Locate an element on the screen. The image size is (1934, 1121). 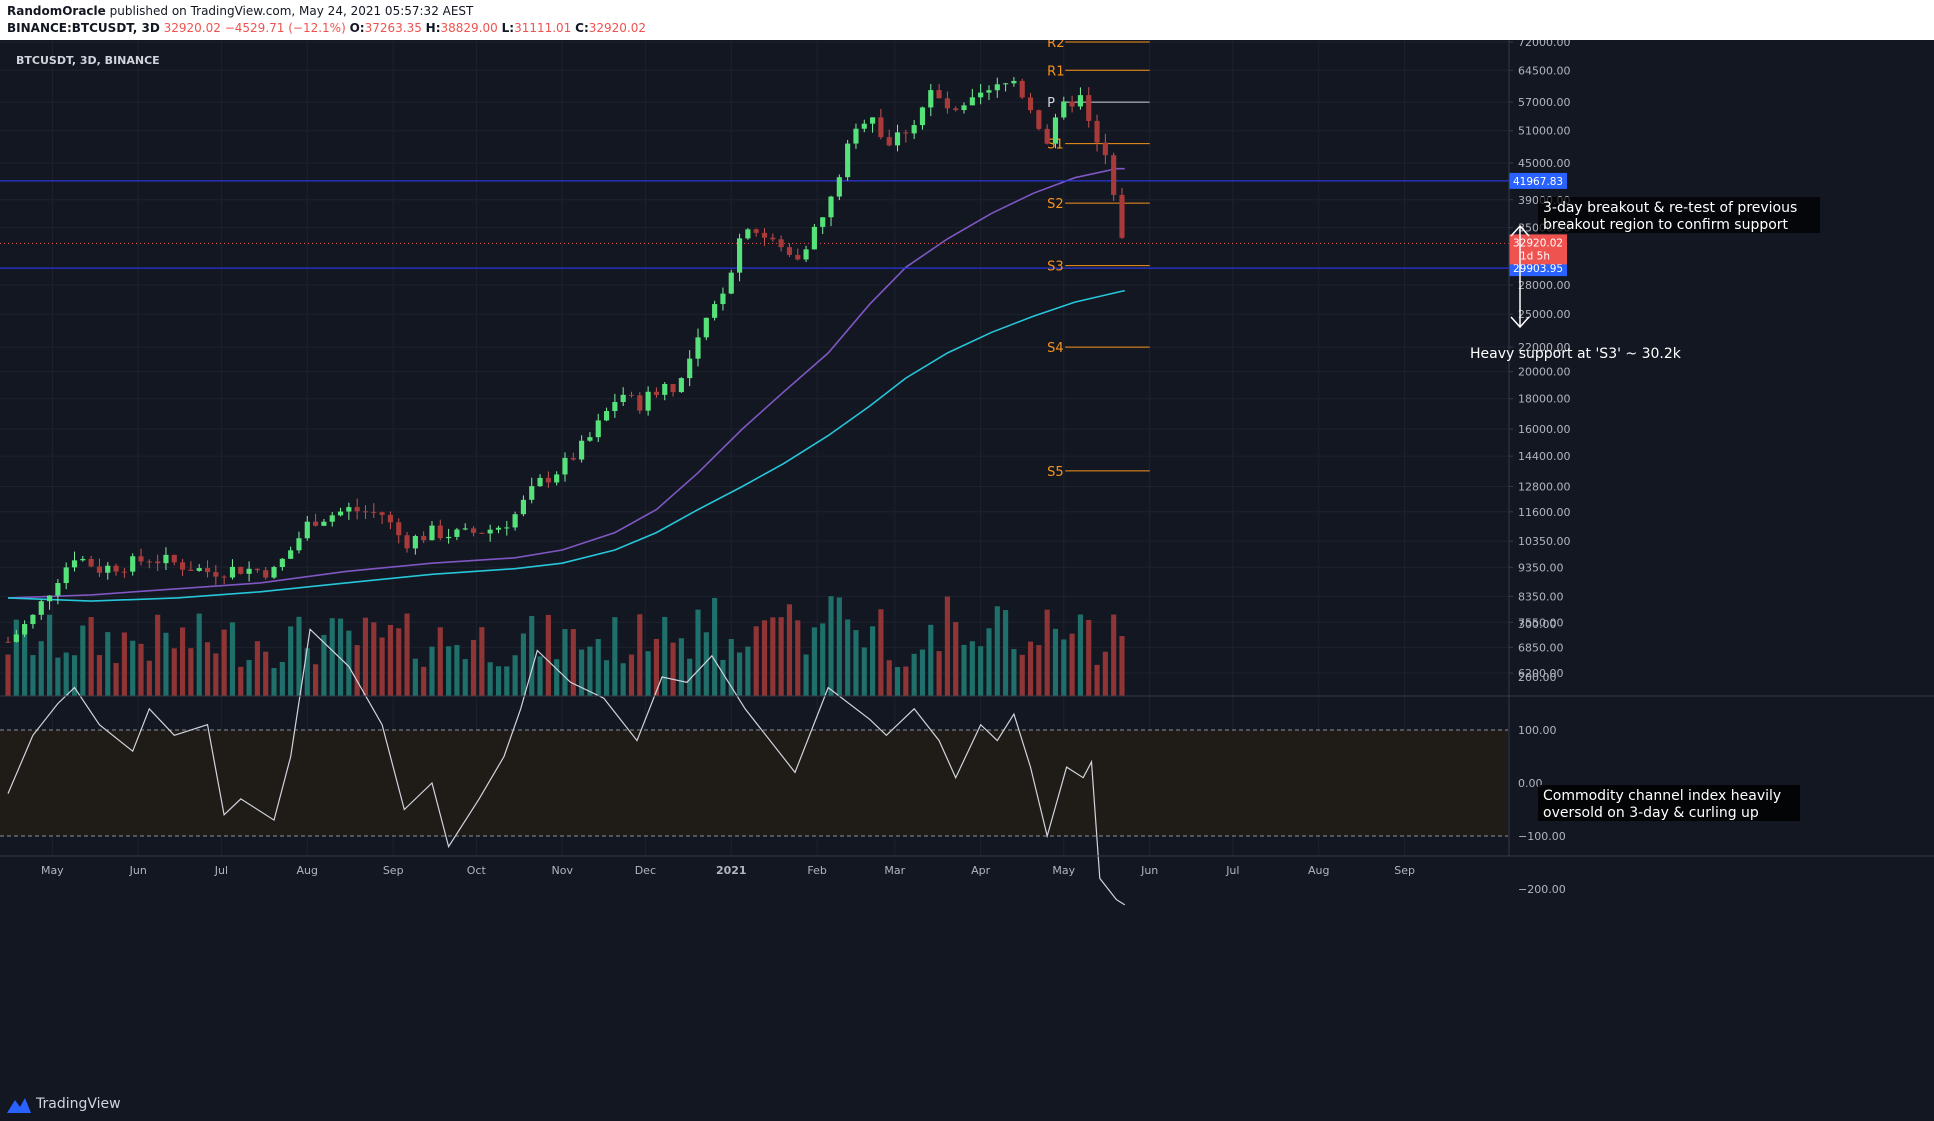
price-change: −4529.71 (−12.1%) is located at coordinates (285, 28).